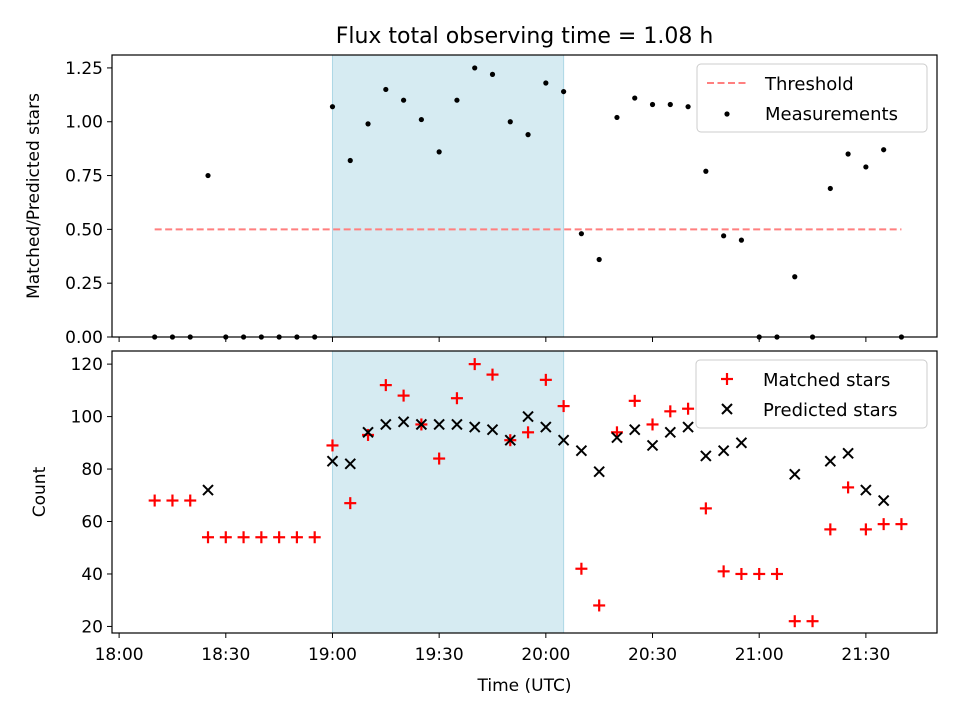  I want to click on x-tick-label: 19:30, so click(439, 655).